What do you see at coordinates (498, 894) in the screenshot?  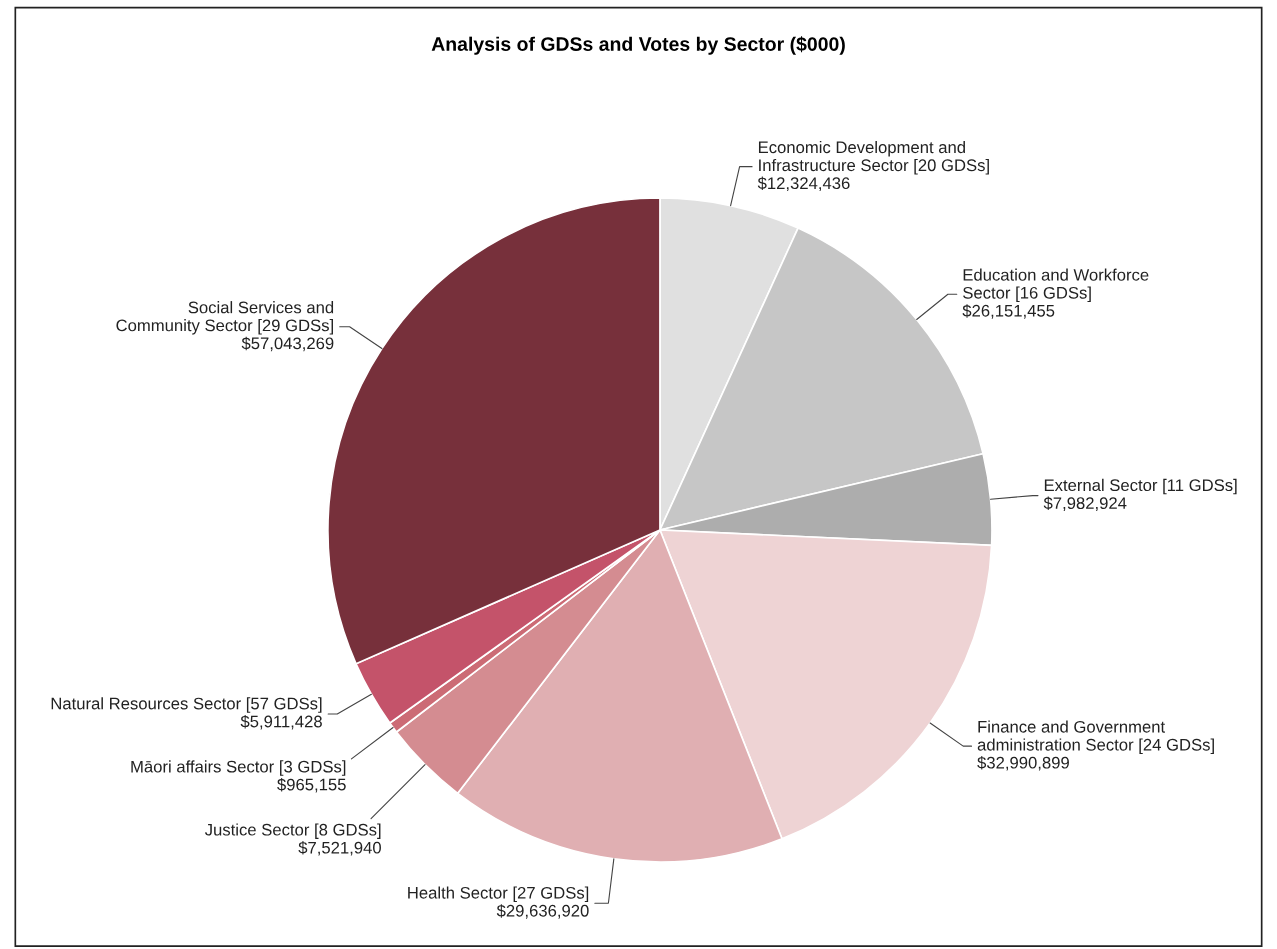 I see `slice-label: Health Sector [27 GDSs]` at bounding box center [498, 894].